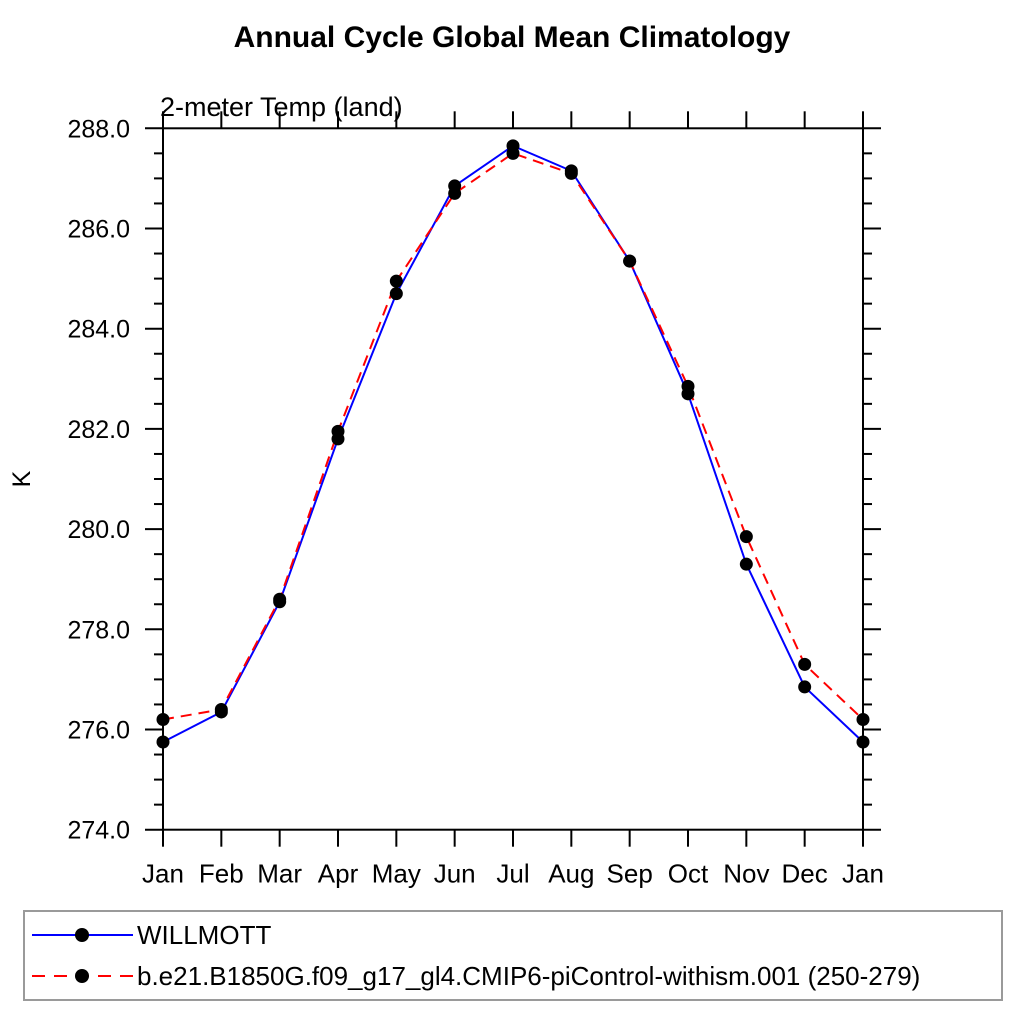 Image resolution: width=1024 pixels, height=1024 pixels. What do you see at coordinates (281, 107) in the screenshot?
I see `chart-subtitle: 2-meter Temp (land)` at bounding box center [281, 107].